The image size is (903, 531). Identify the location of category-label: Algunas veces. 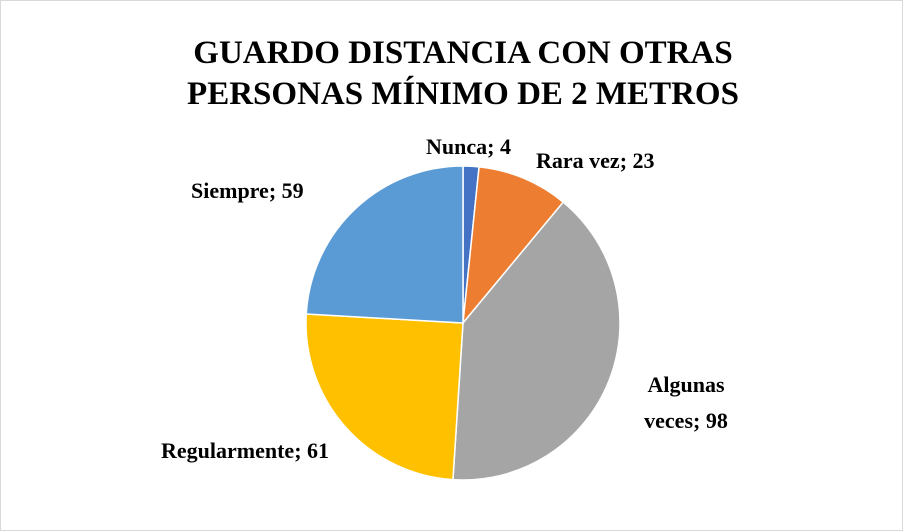
(684, 402).